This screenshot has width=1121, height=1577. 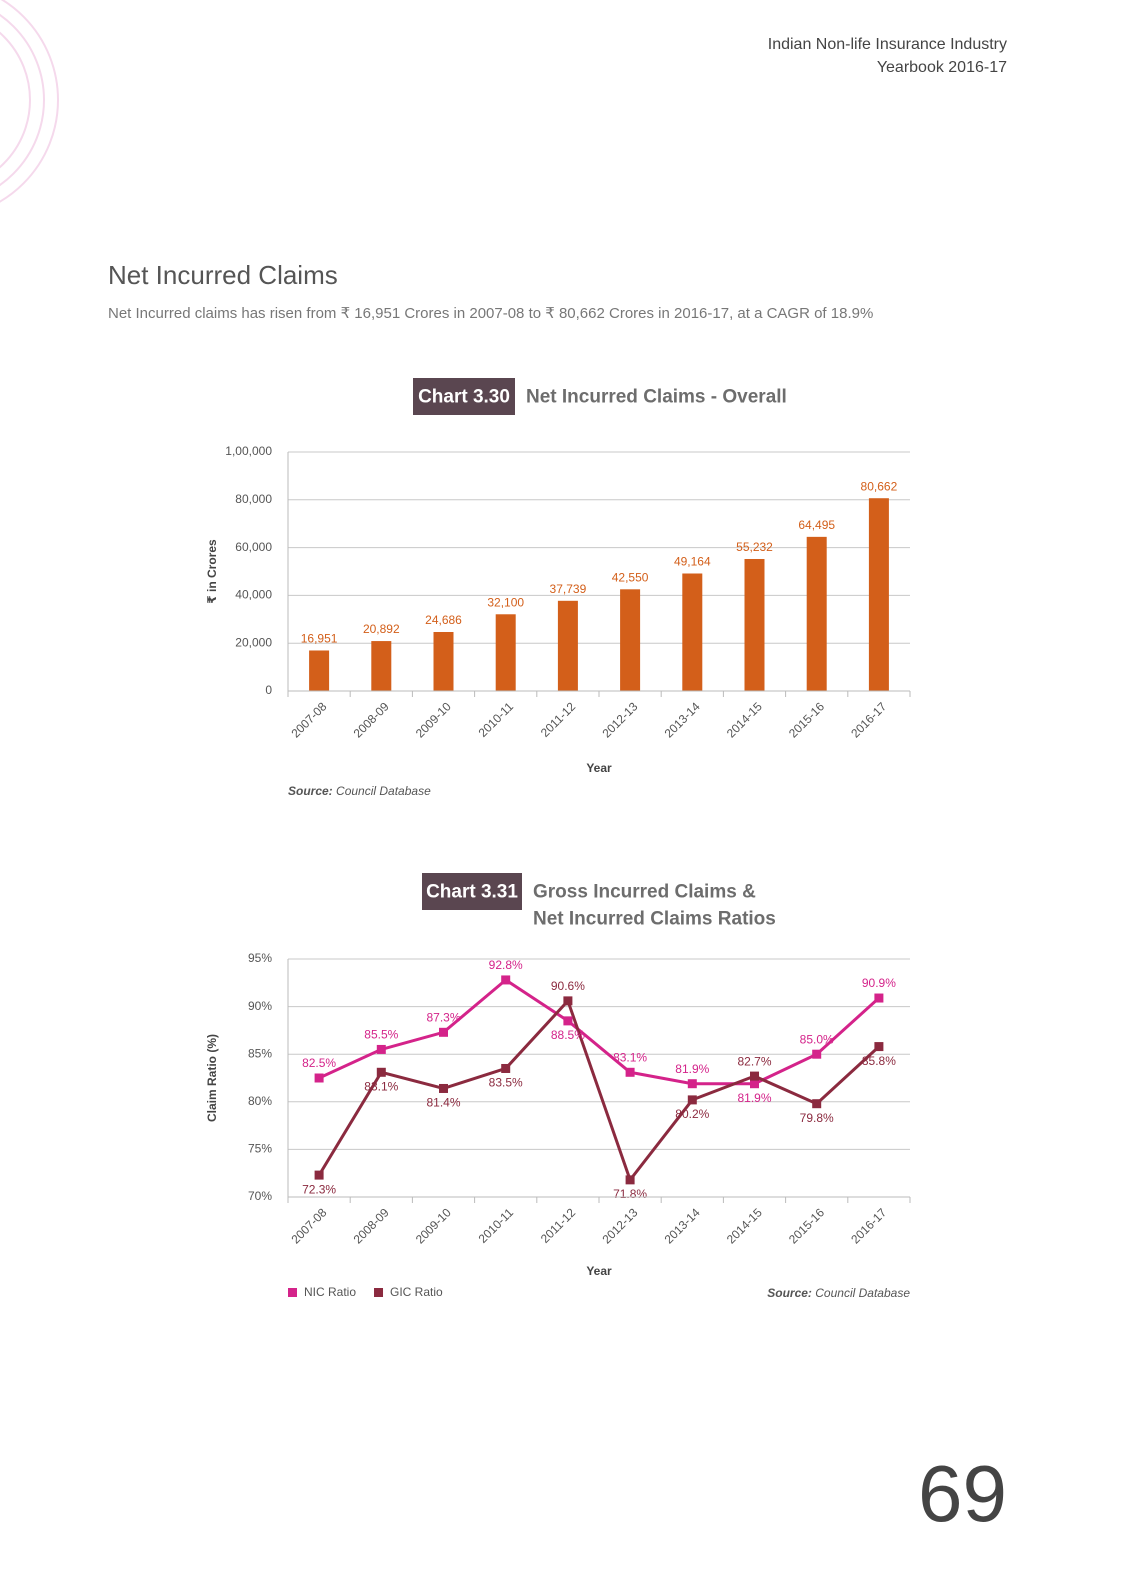 I want to click on y-tick-label: 90%, so click(x=260, y=1006).